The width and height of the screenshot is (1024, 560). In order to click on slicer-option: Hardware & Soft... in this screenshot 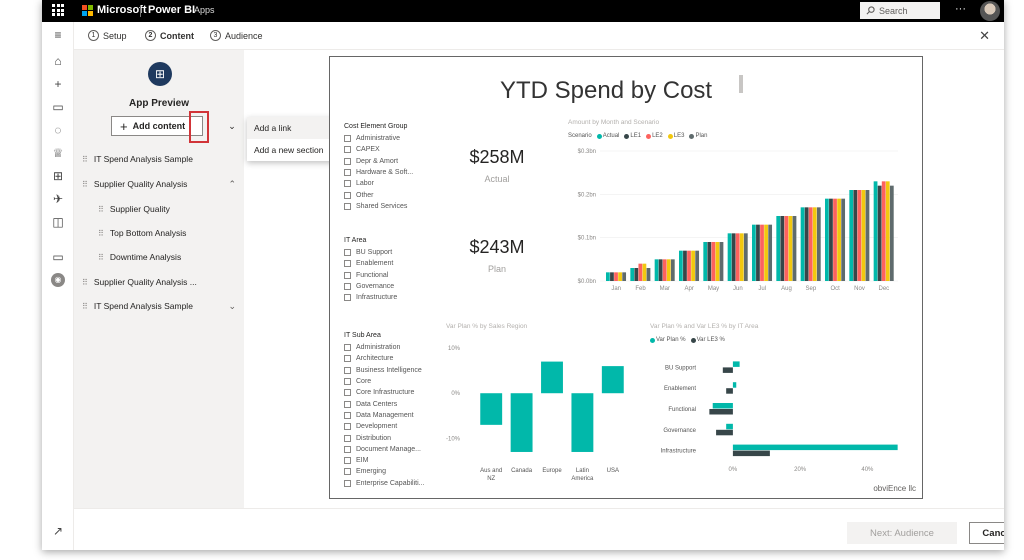, I will do `click(378, 172)`.